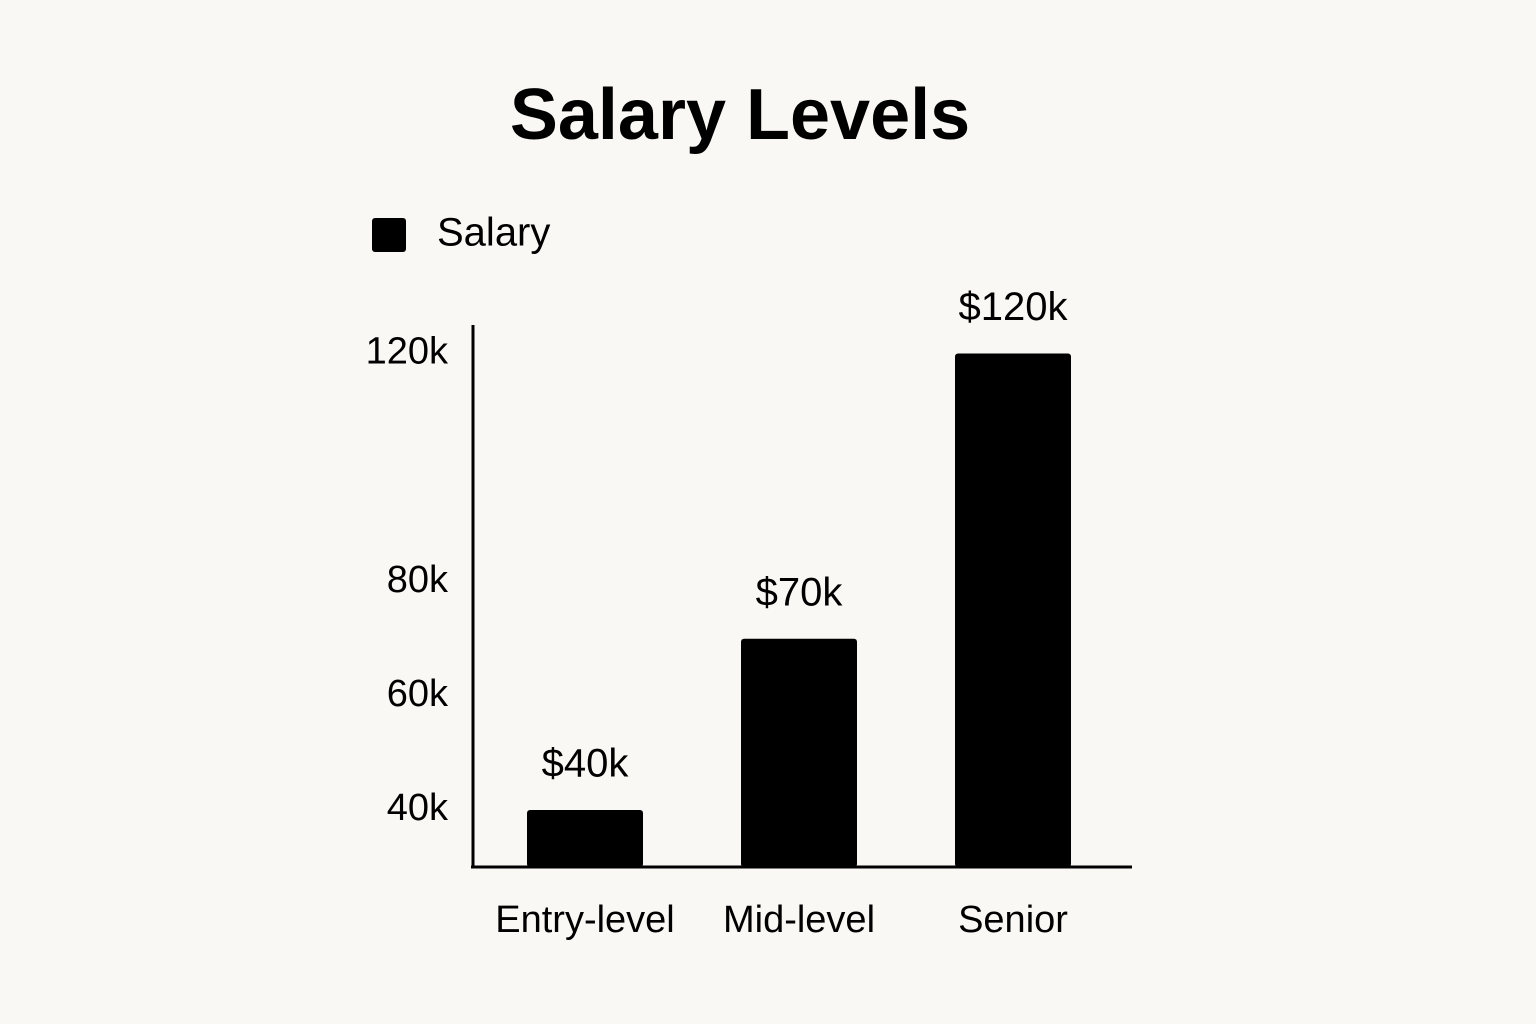 This screenshot has height=1024, width=1536. Describe the element at coordinates (740, 115) in the screenshot. I see `chart-title: Salary Levels` at that location.